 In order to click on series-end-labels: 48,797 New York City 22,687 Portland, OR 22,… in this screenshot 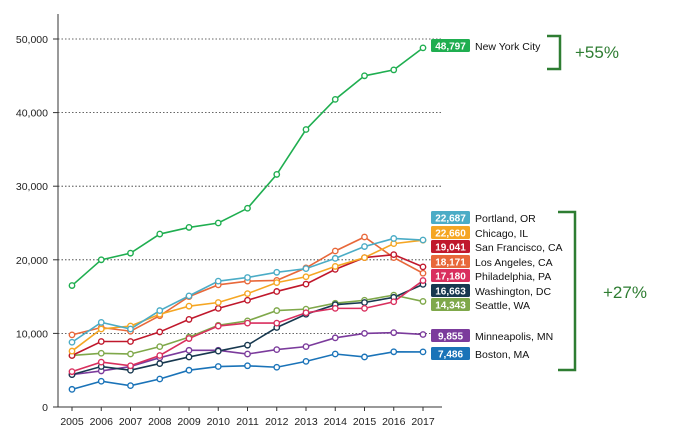, I will do `click(497, 200)`.